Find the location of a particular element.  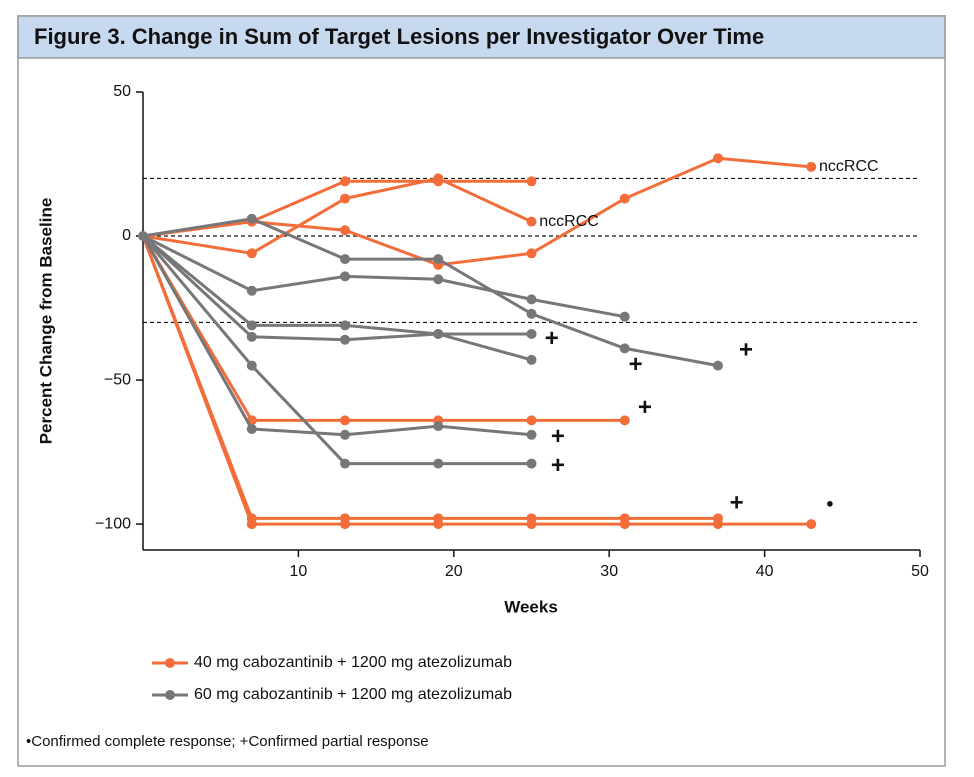

y-tick-label: 50 is located at coordinates (122, 91).